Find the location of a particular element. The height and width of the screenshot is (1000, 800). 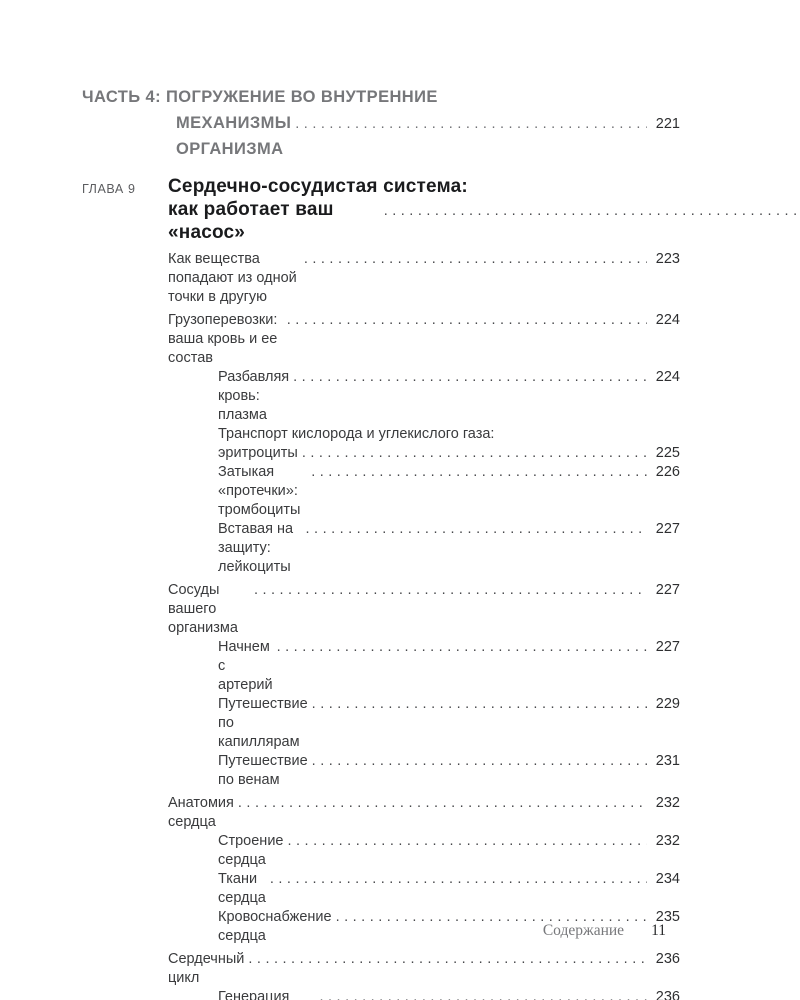

toc-entry-level2: Затыкая «протечки»: тромбоциты 226 is located at coordinates (449, 491).